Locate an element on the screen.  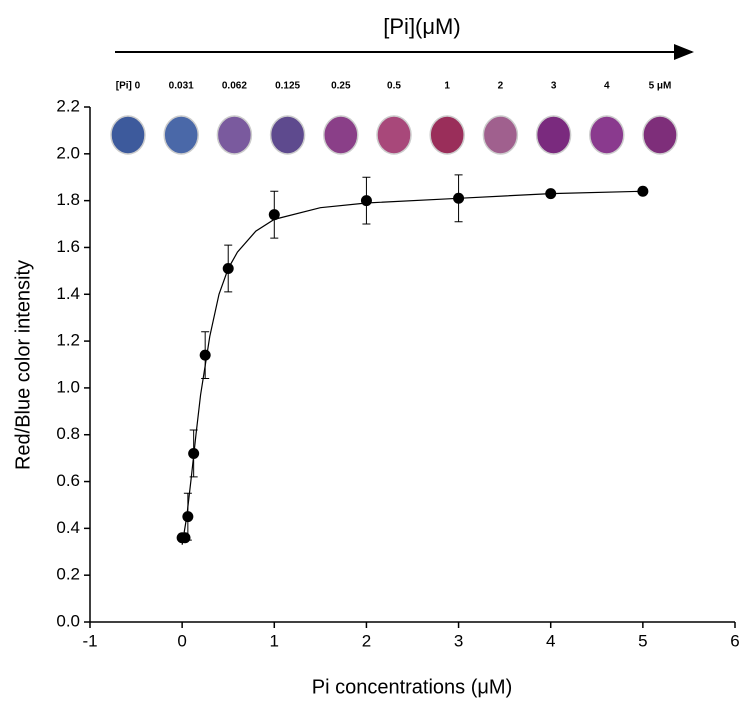
well-label: 0.125 is located at coordinates (287, 86).